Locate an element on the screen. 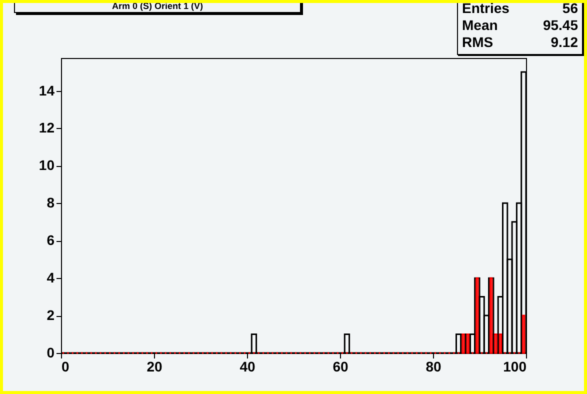 The height and width of the screenshot is (394, 587). y-tick-label: 14 is located at coordinates (46, 90).